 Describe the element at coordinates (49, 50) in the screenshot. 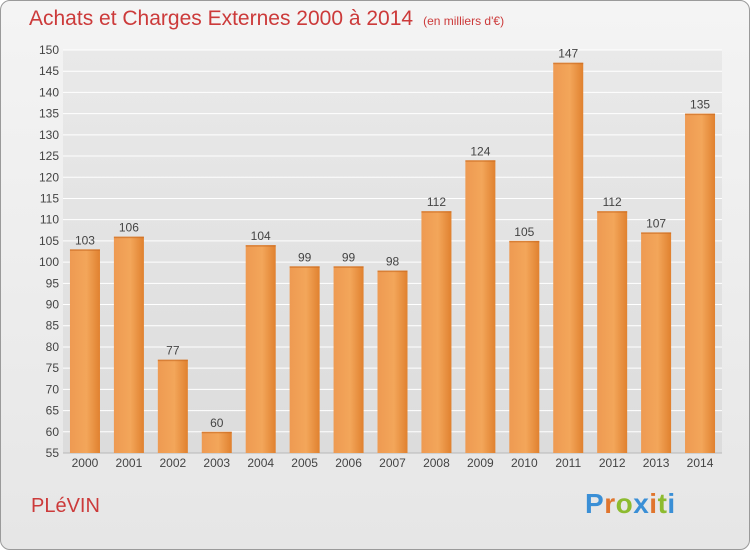

I see `y-tick-label: 150` at that location.